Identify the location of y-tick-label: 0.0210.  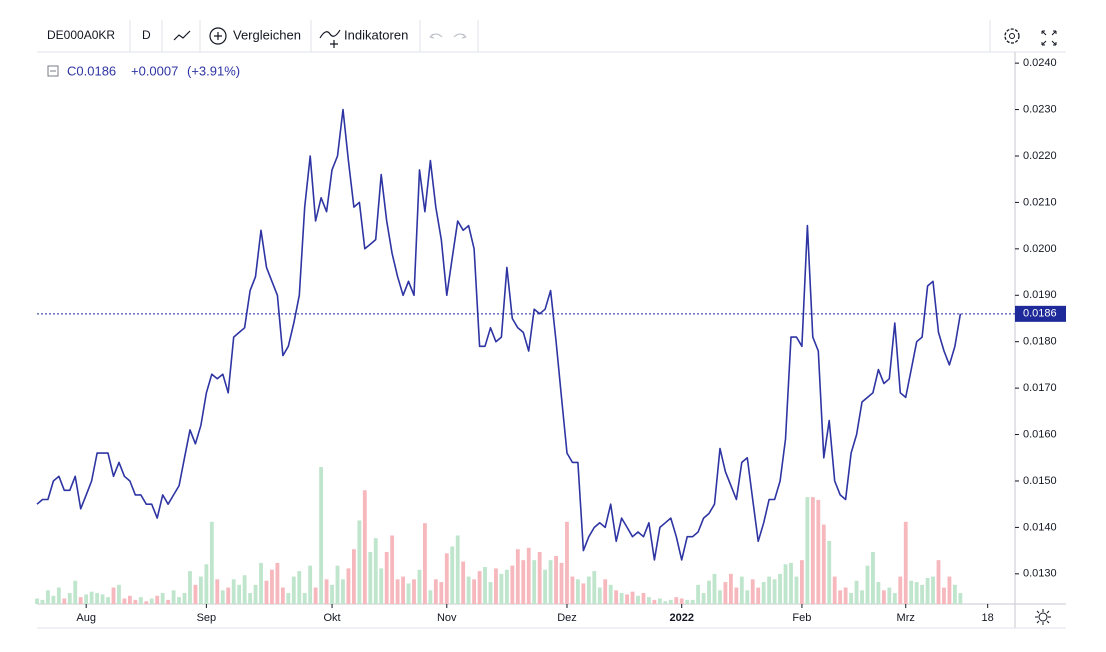
(1040, 202).